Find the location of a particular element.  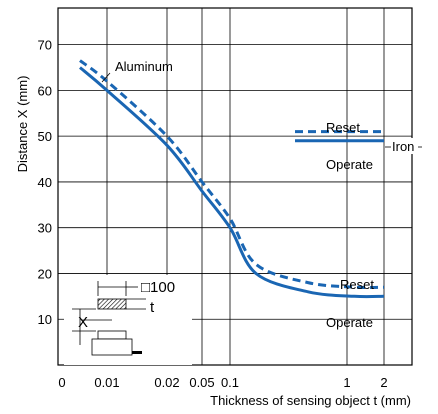

inset-sensor-cable is located at coordinates (137, 352).